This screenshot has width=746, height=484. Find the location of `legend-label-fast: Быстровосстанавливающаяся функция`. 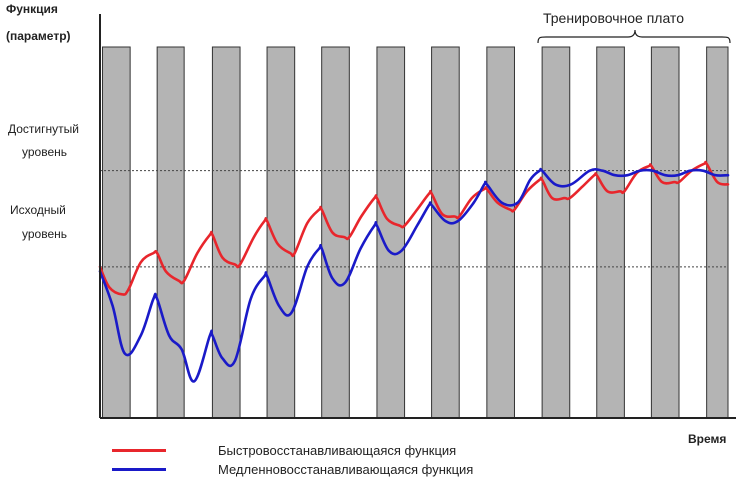

legend-label-fast: Быстровосстанавливающаяся функция is located at coordinates (337, 450).